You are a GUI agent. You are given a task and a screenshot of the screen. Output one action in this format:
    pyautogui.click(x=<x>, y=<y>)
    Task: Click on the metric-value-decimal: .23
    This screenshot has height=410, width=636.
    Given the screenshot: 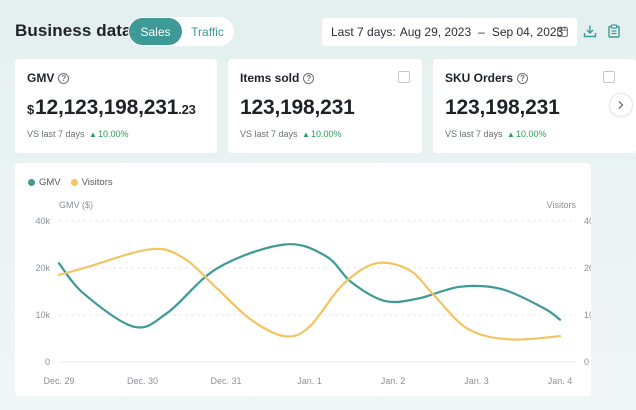 What is the action you would take?
    pyautogui.click(x=187, y=109)
    